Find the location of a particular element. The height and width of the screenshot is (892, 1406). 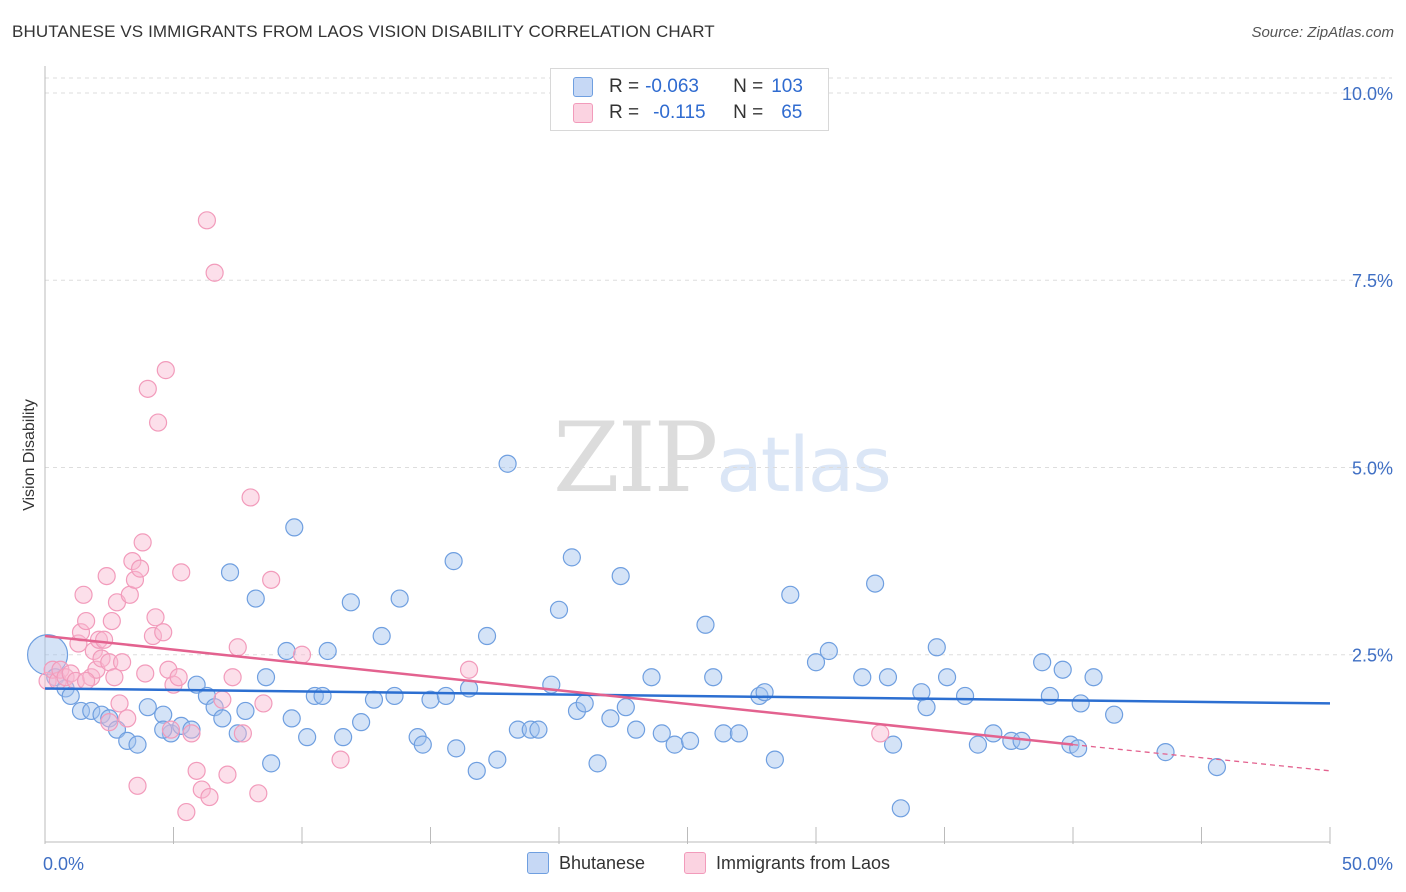

legend-n-value: 103 is located at coordinates (787, 86).